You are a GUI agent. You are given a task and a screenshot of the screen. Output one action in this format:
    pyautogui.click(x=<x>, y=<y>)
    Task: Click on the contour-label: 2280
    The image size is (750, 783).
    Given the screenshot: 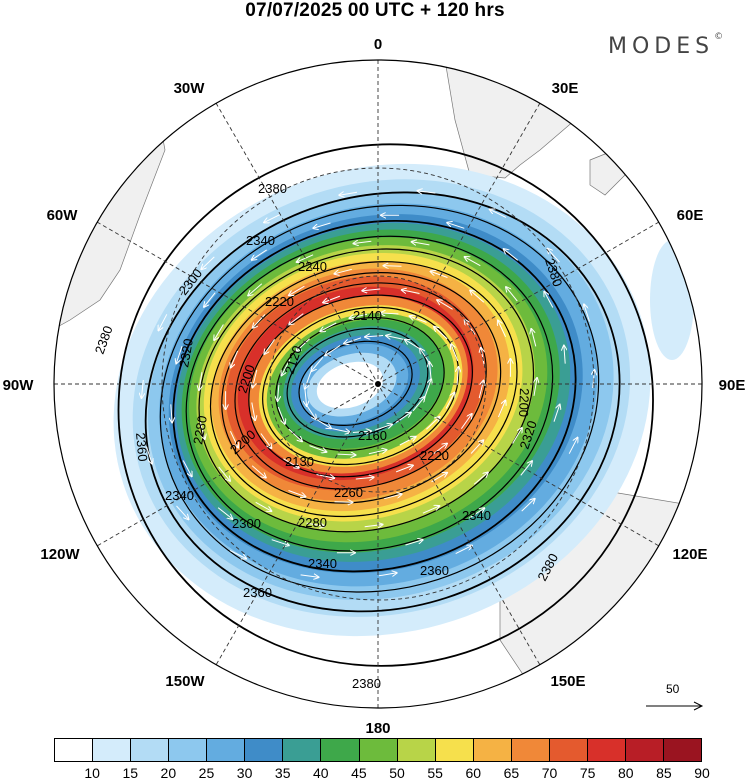 What is the action you would take?
    pyautogui.click(x=200, y=429)
    